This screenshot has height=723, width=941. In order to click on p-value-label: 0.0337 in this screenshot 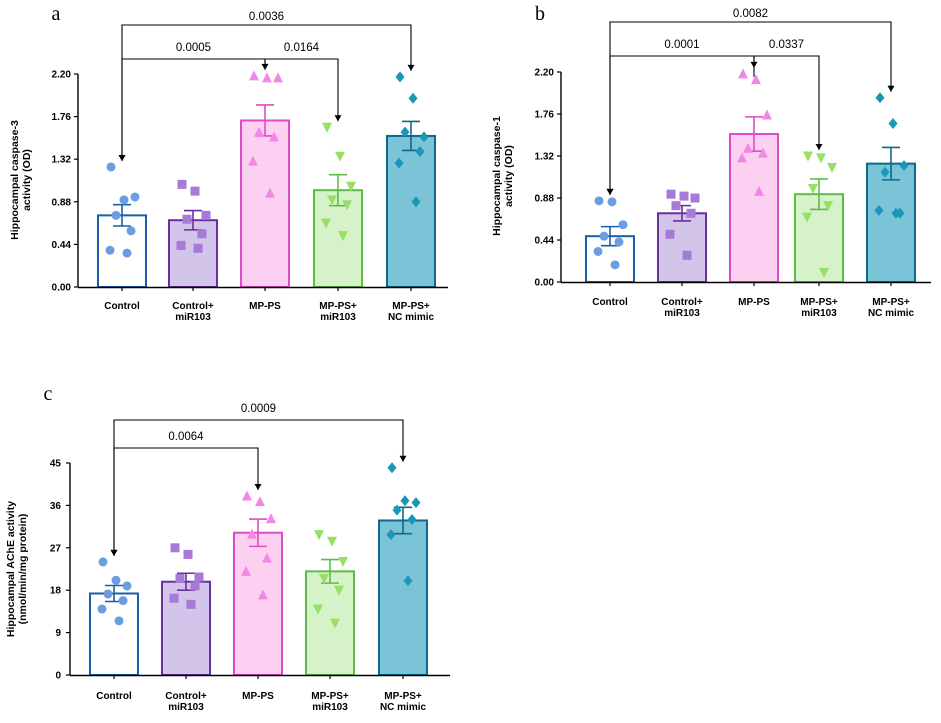, I will do `click(786, 45)`.